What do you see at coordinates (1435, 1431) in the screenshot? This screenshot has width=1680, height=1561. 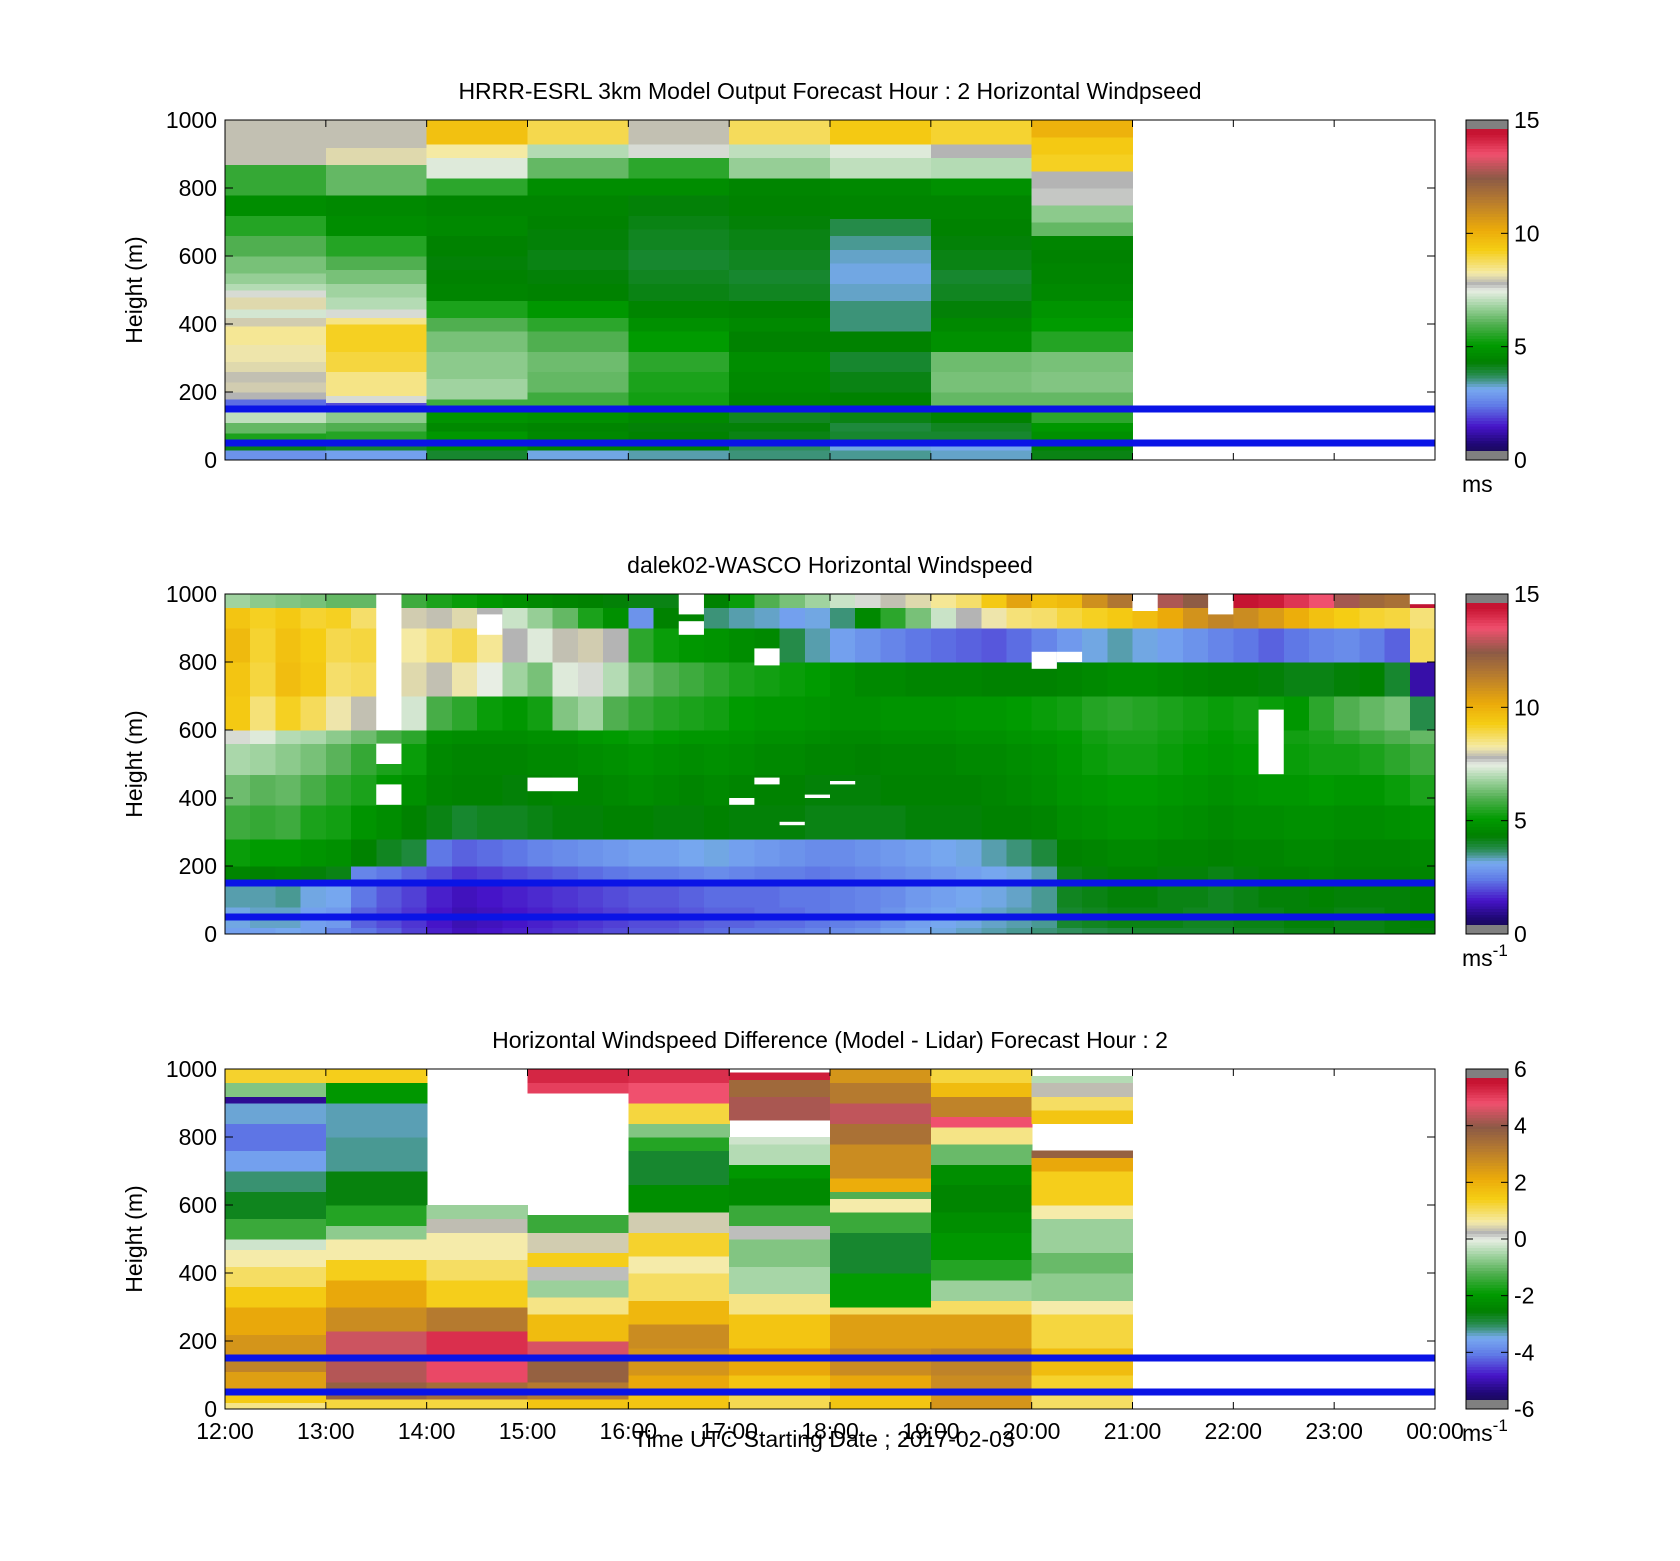 I see `x-tick-label: 00:00` at bounding box center [1435, 1431].